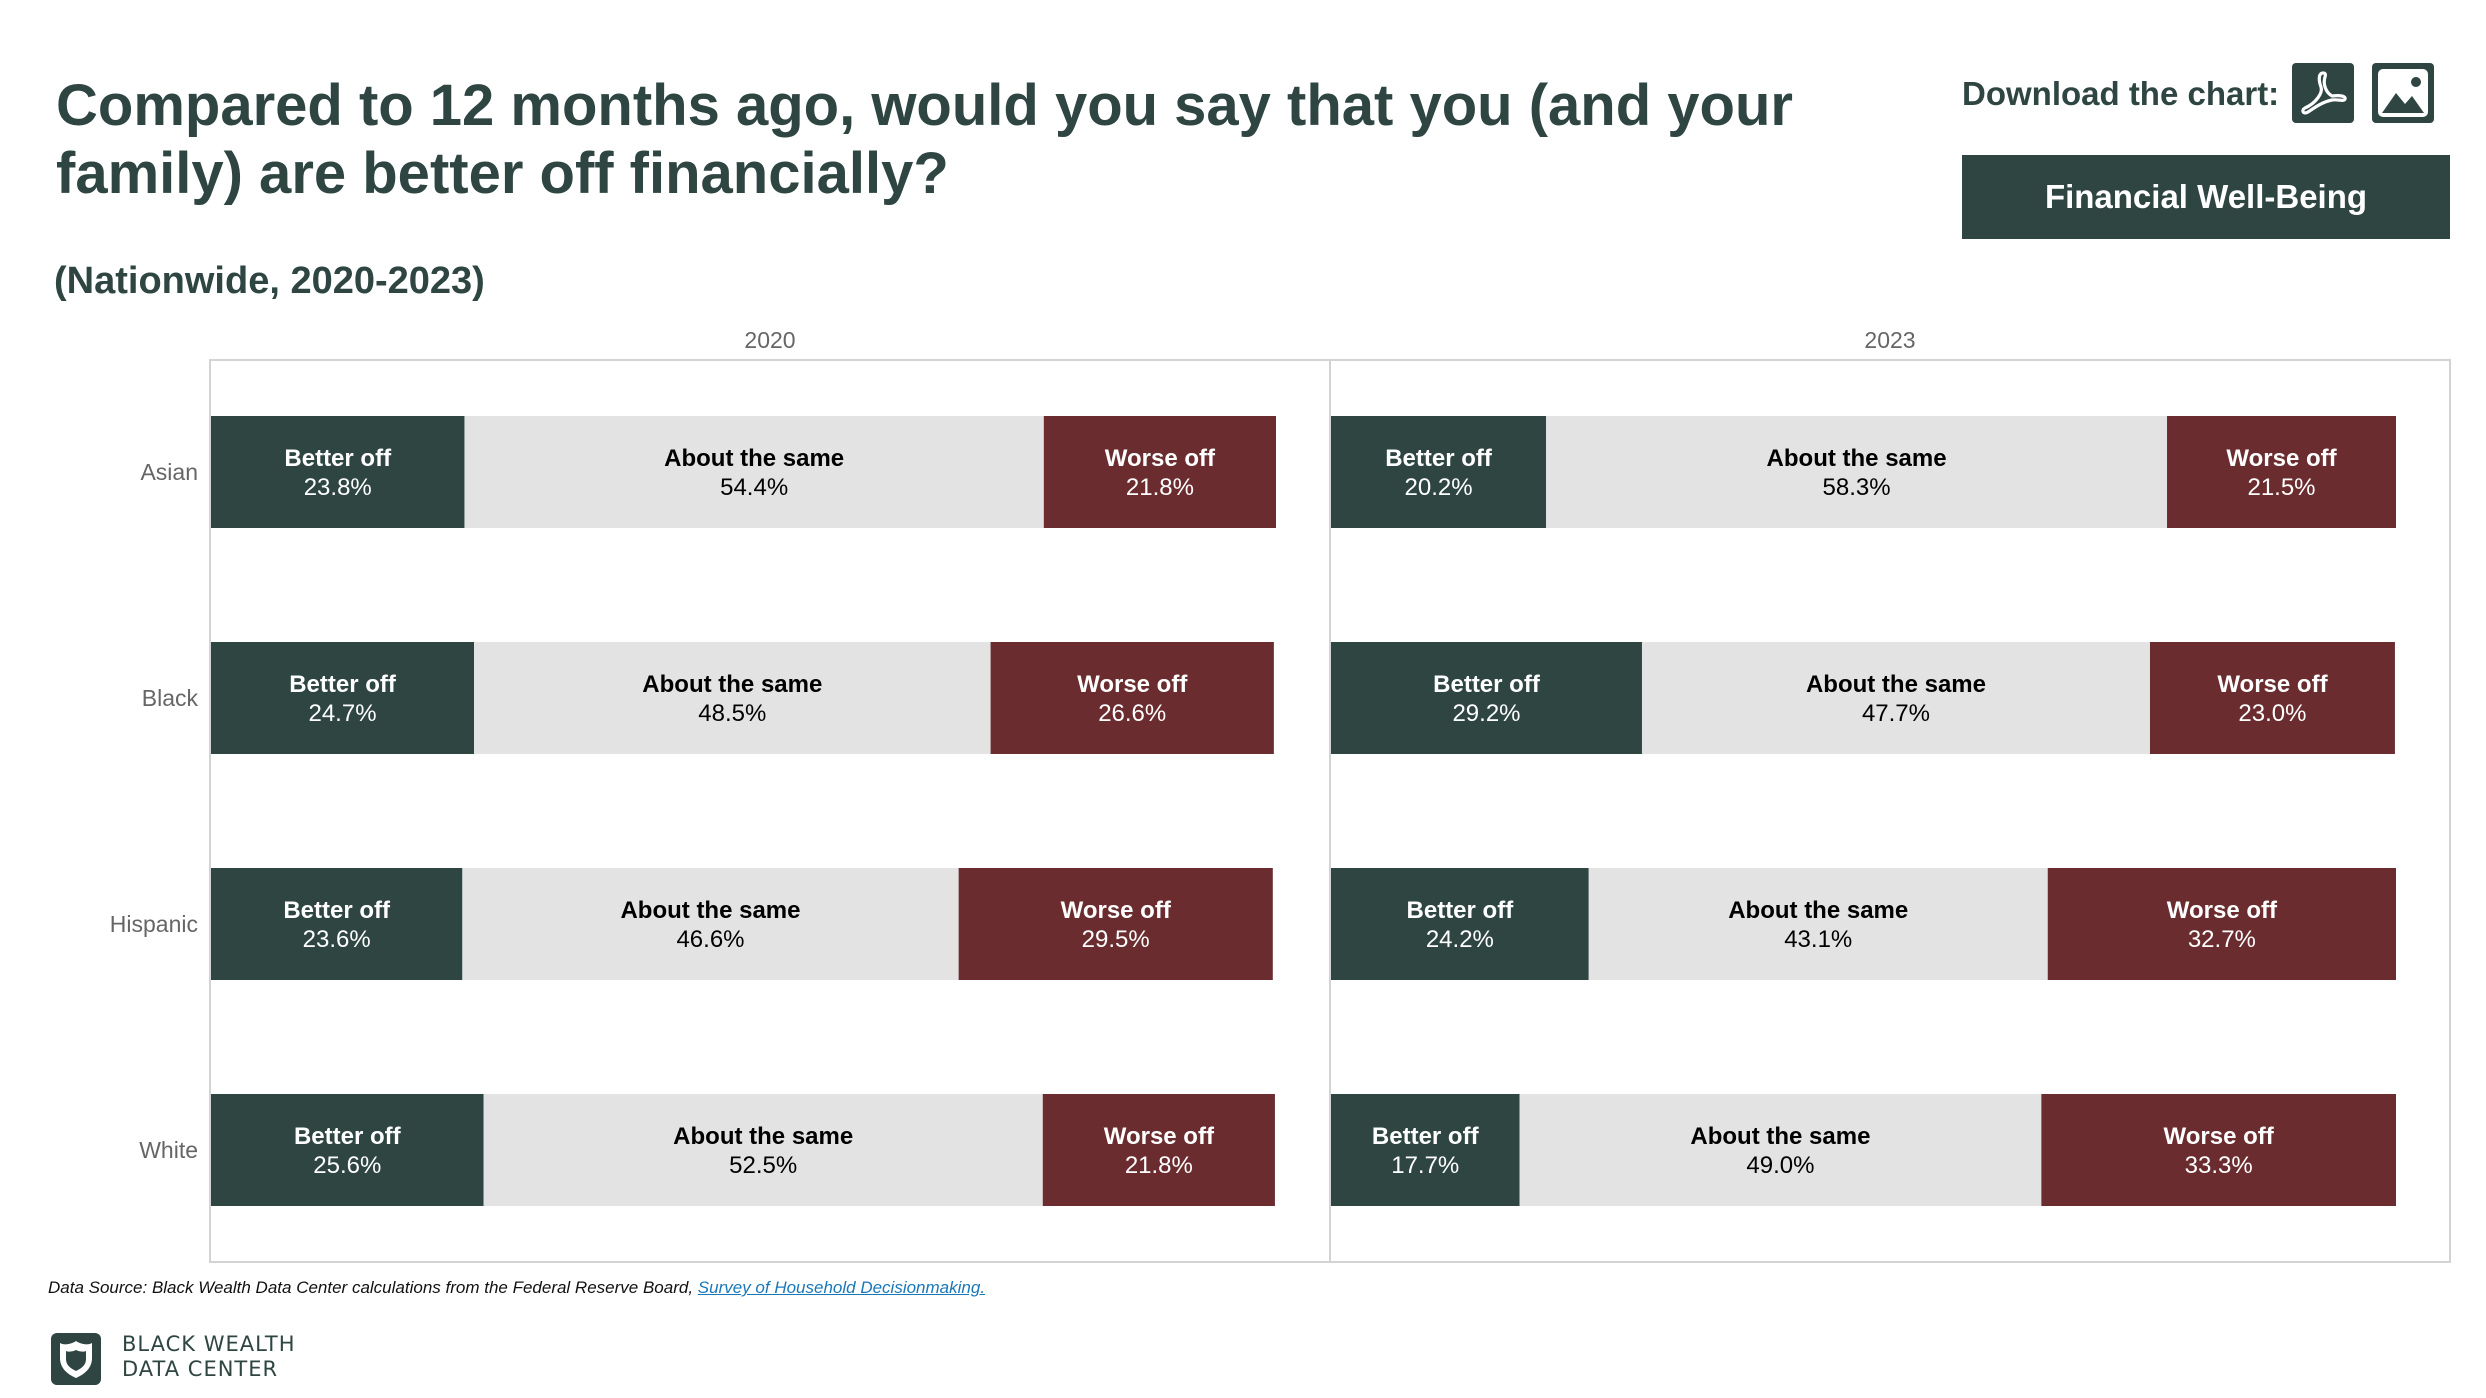 The height and width of the screenshot is (1398, 2486). What do you see at coordinates (1780, 1165) in the screenshot?
I see `bar-value-2023-white-about-the-same: 49.0%` at bounding box center [1780, 1165].